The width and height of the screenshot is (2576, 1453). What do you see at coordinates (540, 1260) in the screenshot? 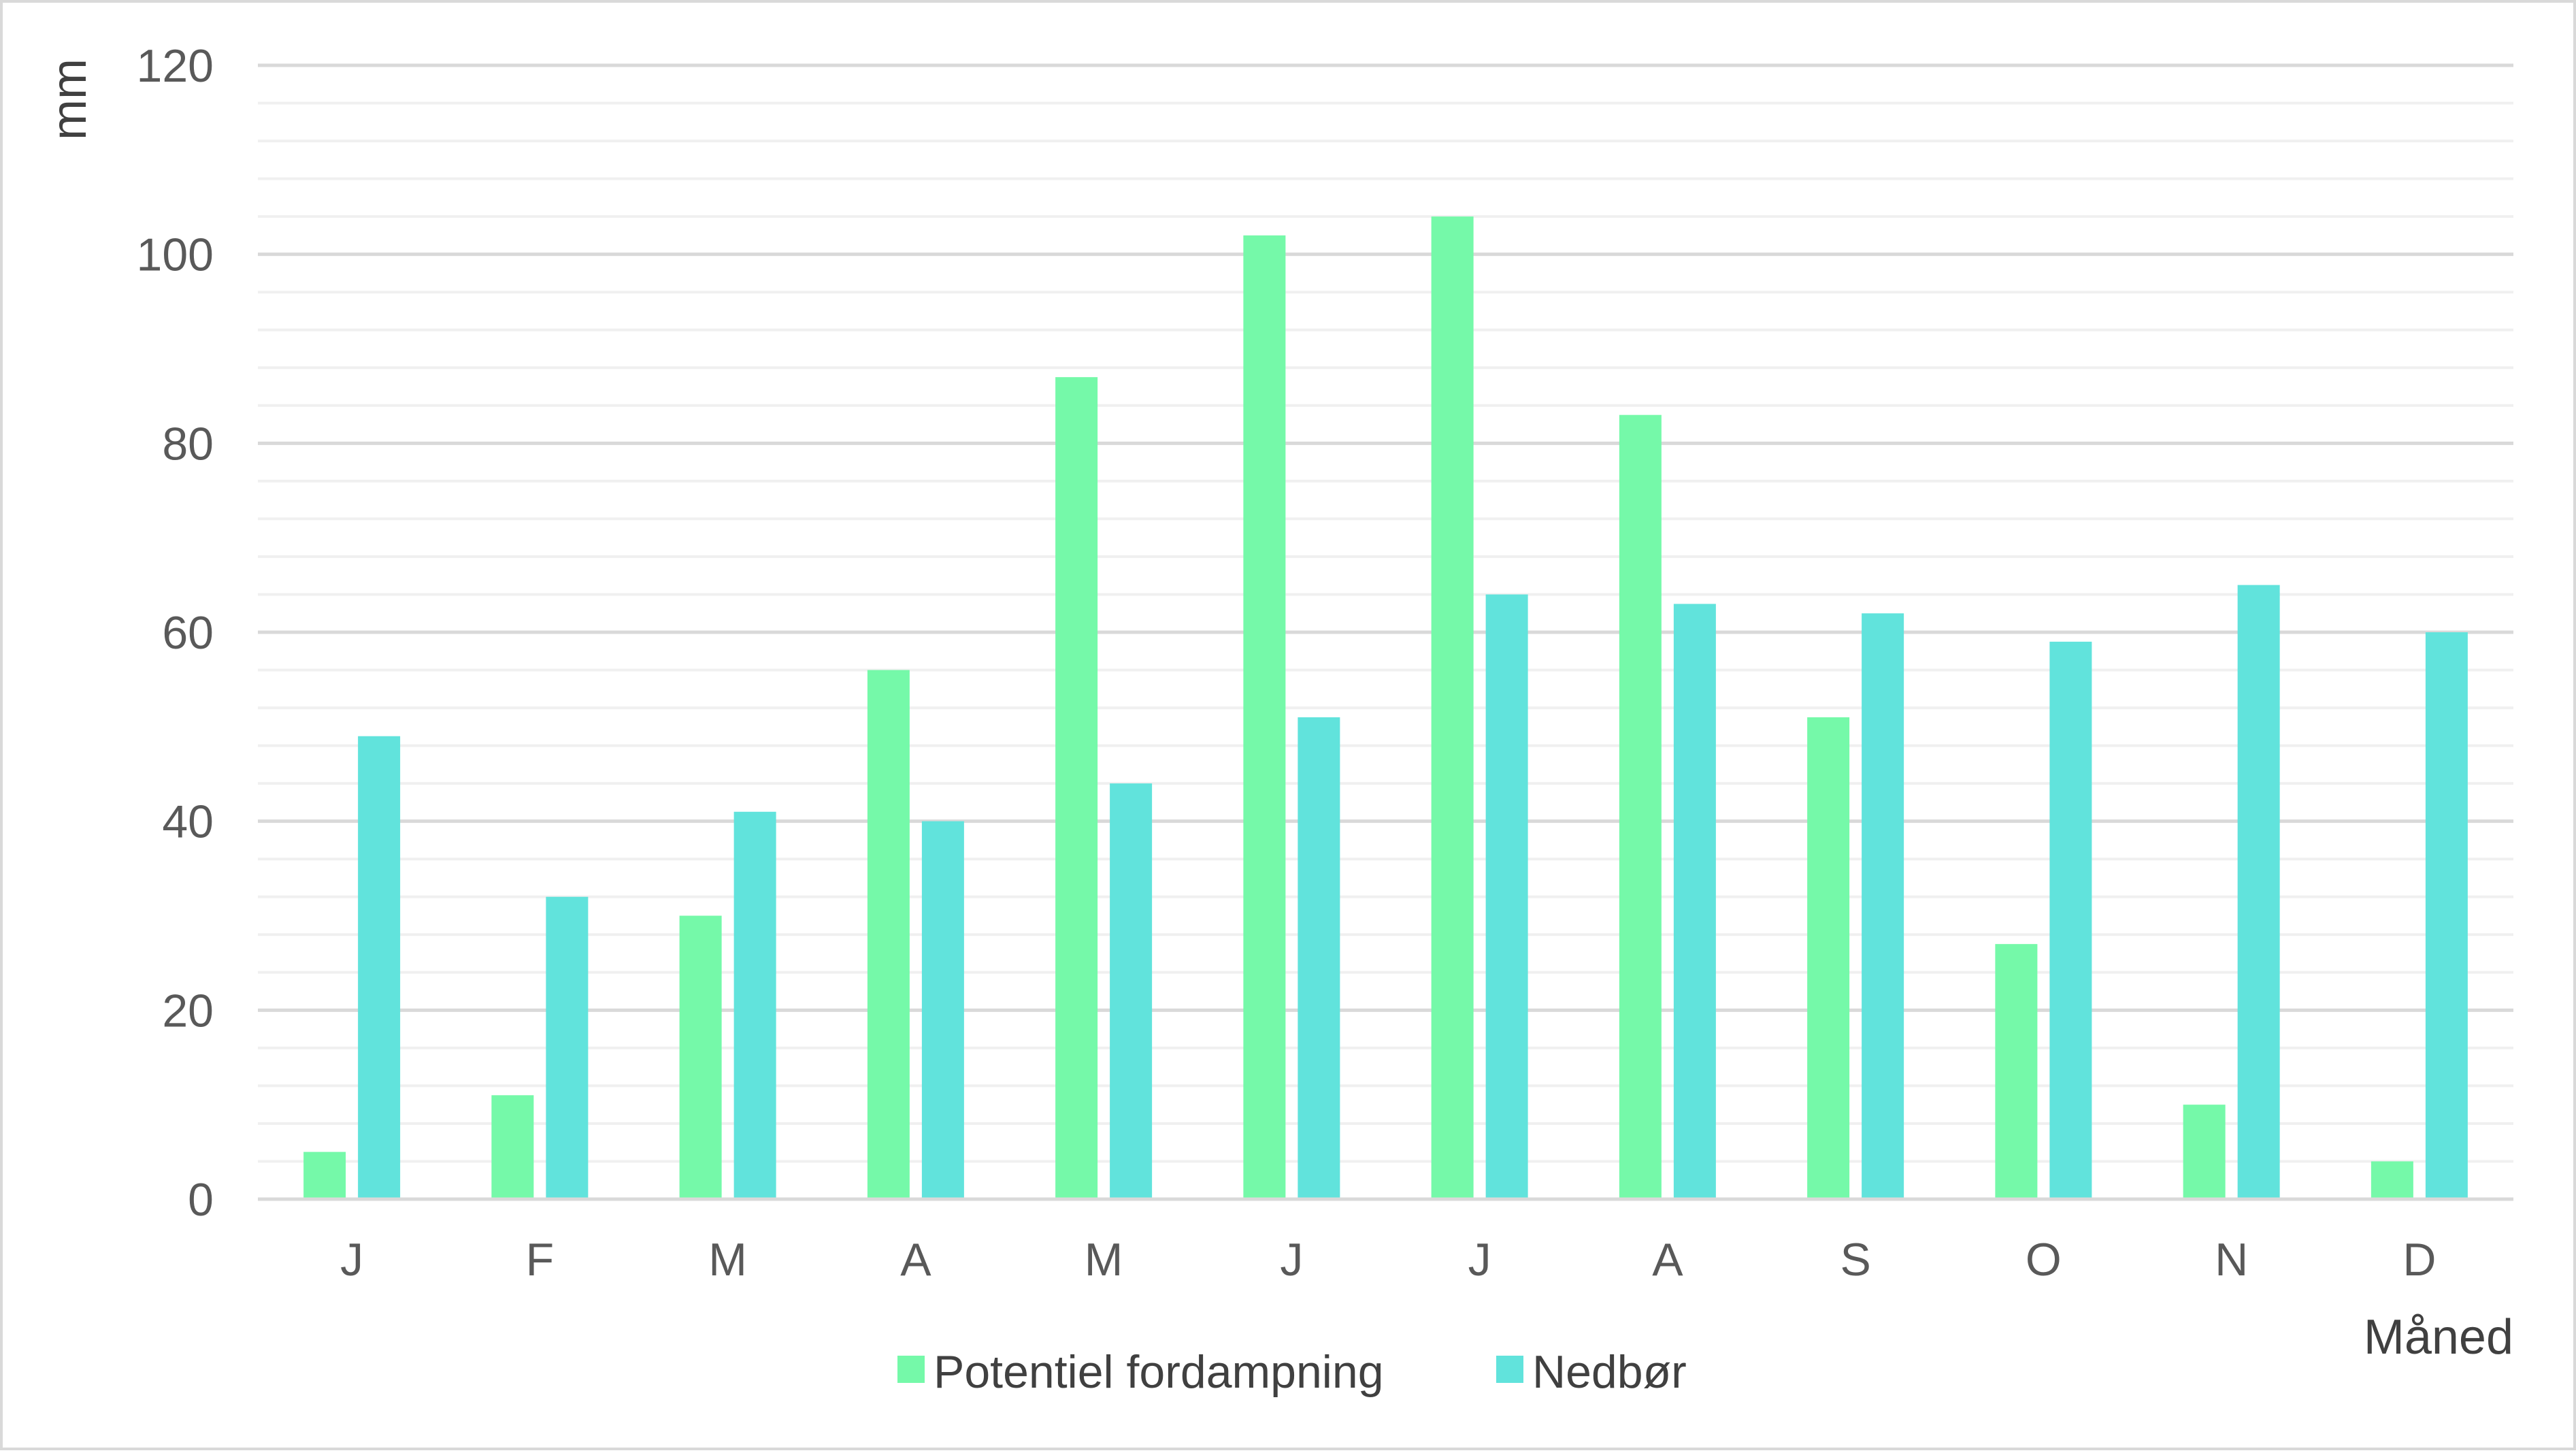
I see `x-tick-label: F` at bounding box center [540, 1260].